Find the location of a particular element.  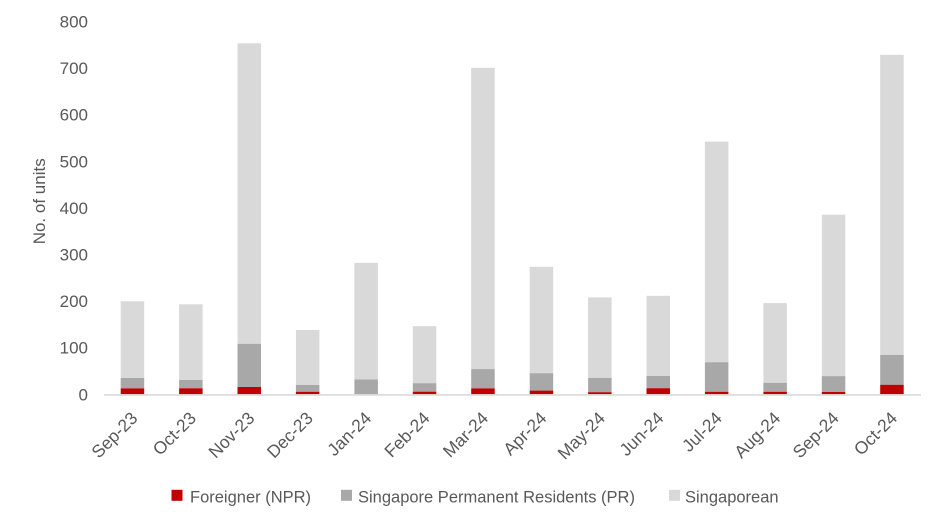

svg-text: 500 is located at coordinates (74, 161).